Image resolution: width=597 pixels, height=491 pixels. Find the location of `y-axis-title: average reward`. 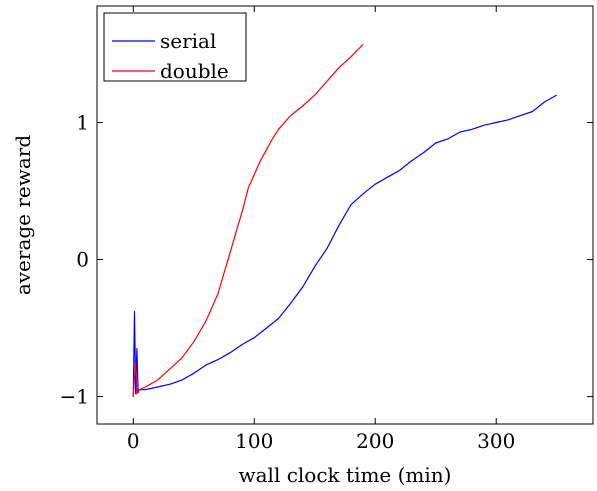

y-axis-title: average reward is located at coordinates (23, 215).